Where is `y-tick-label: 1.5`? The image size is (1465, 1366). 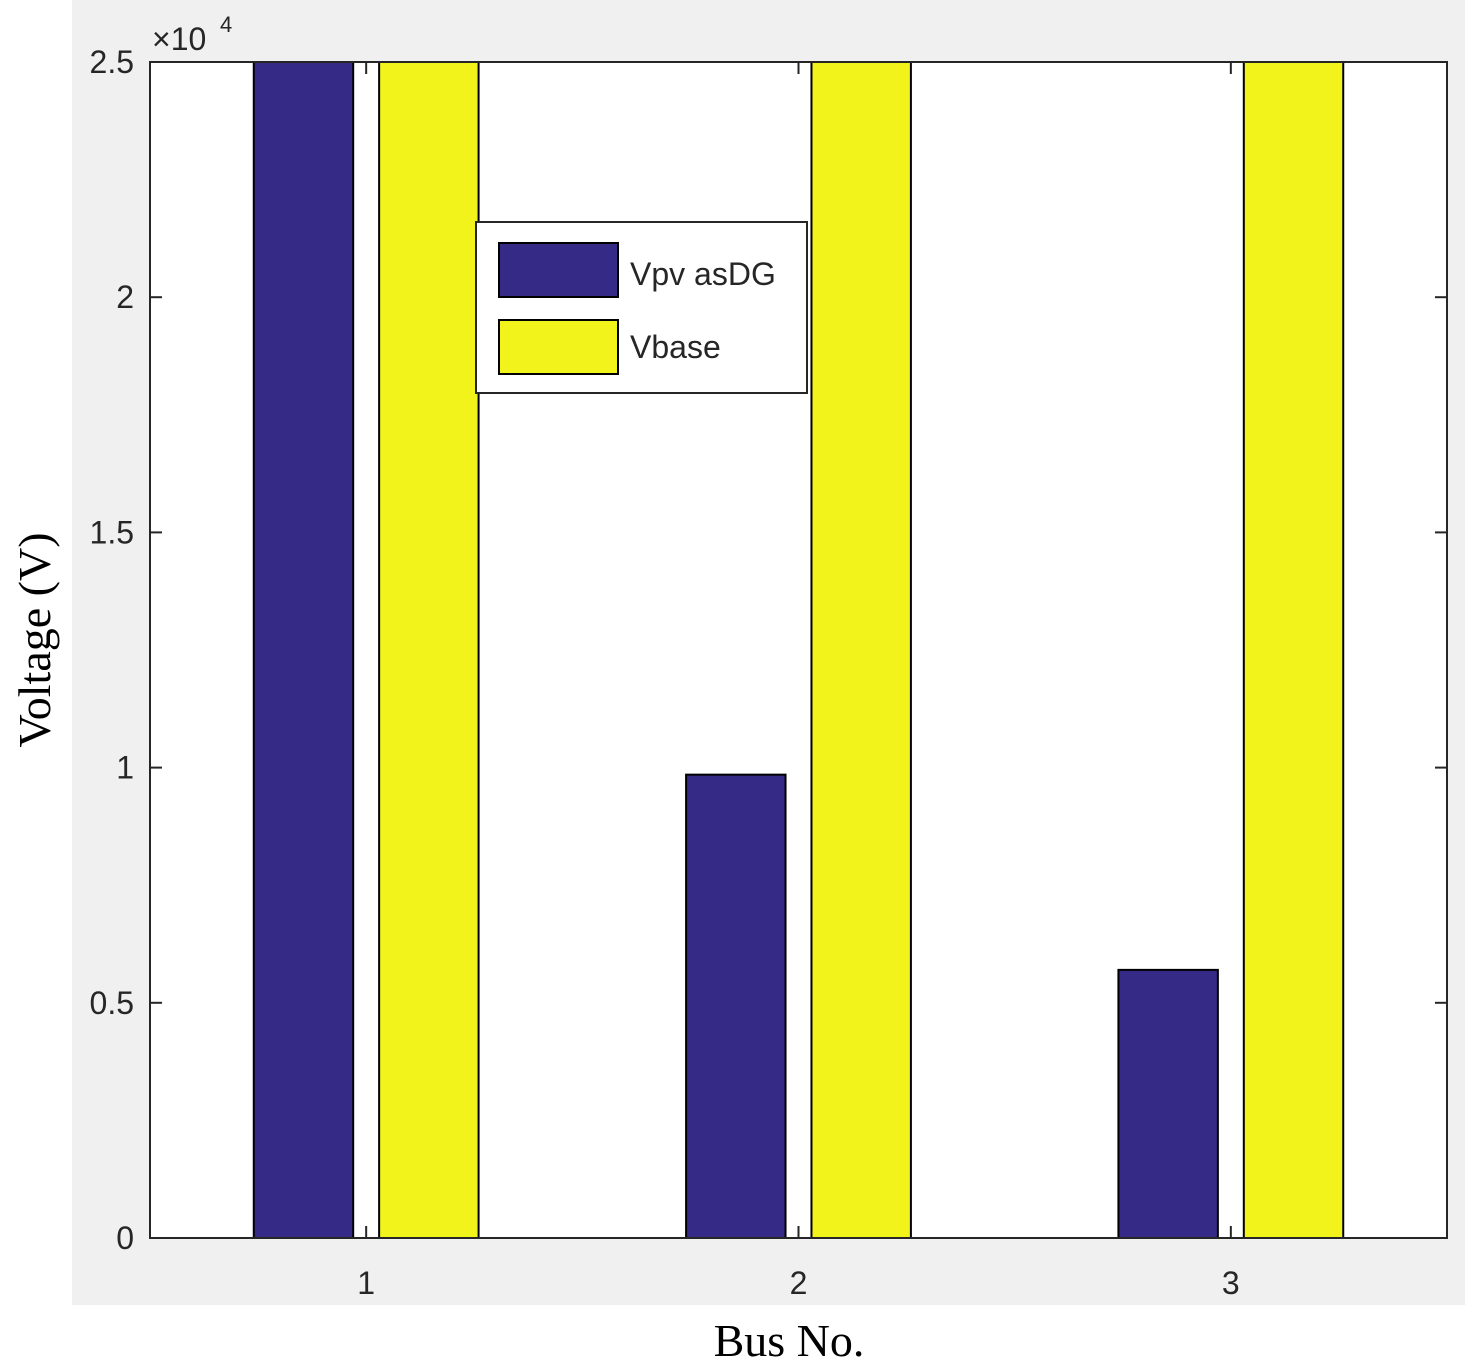 y-tick-label: 1.5 is located at coordinates (112, 532).